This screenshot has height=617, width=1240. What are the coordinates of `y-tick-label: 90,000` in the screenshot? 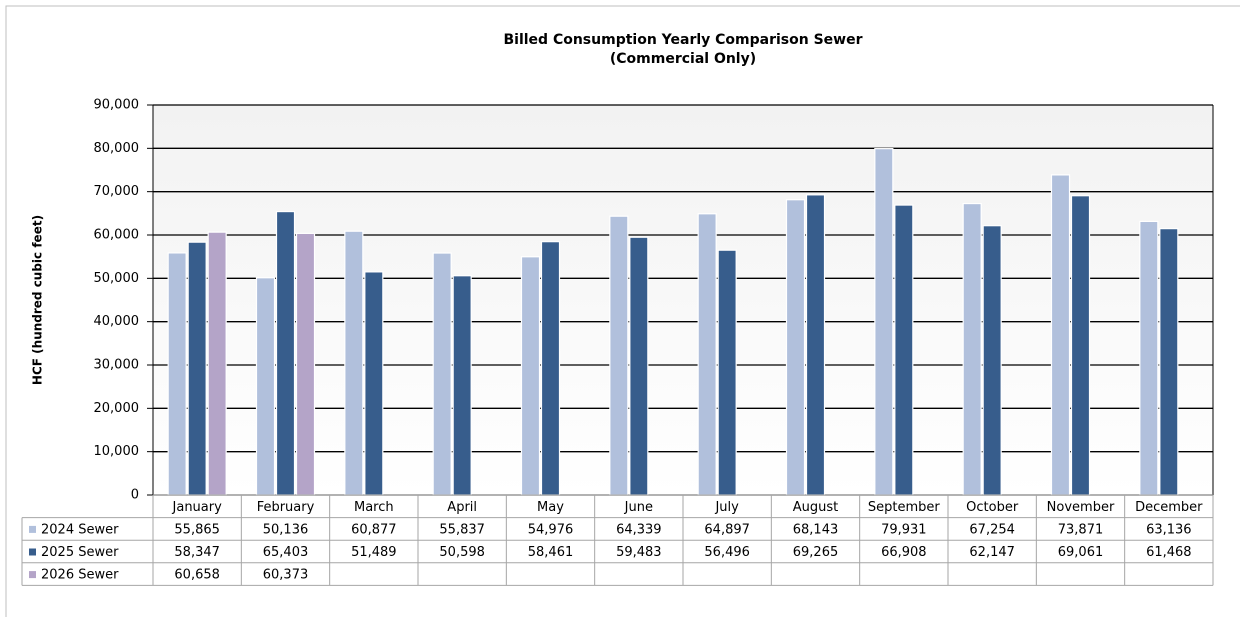 It's located at (117, 105).